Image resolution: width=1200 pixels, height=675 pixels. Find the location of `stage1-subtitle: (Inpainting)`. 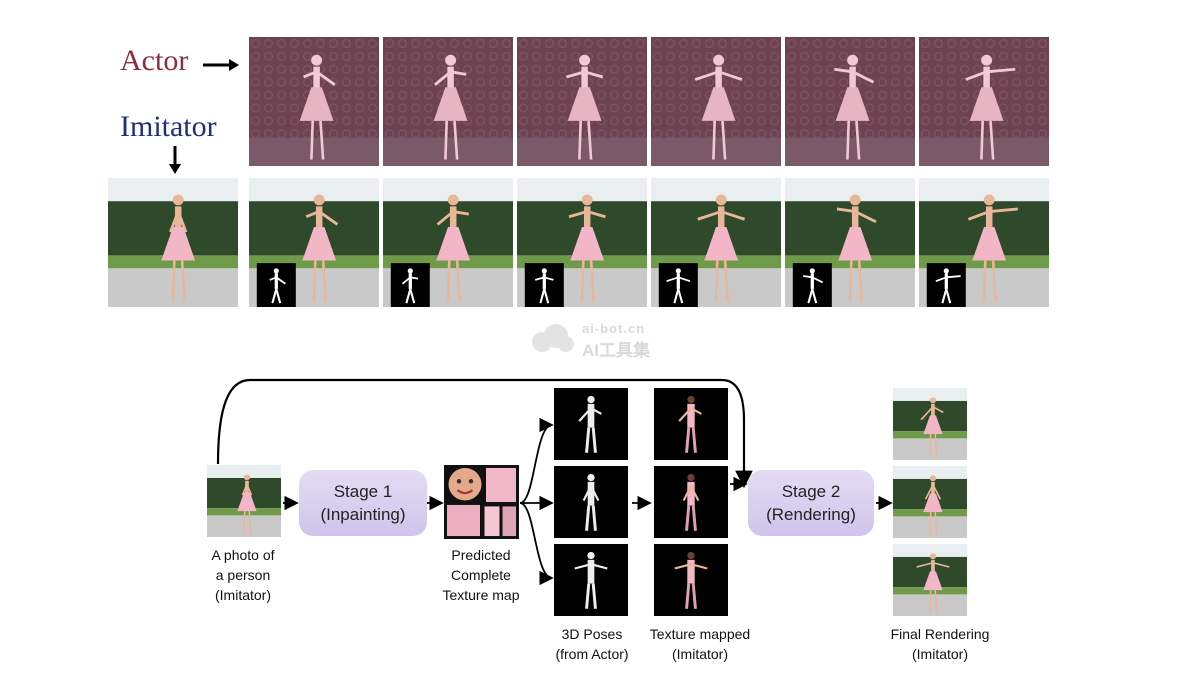

stage1-subtitle: (Inpainting) is located at coordinates (363, 514).